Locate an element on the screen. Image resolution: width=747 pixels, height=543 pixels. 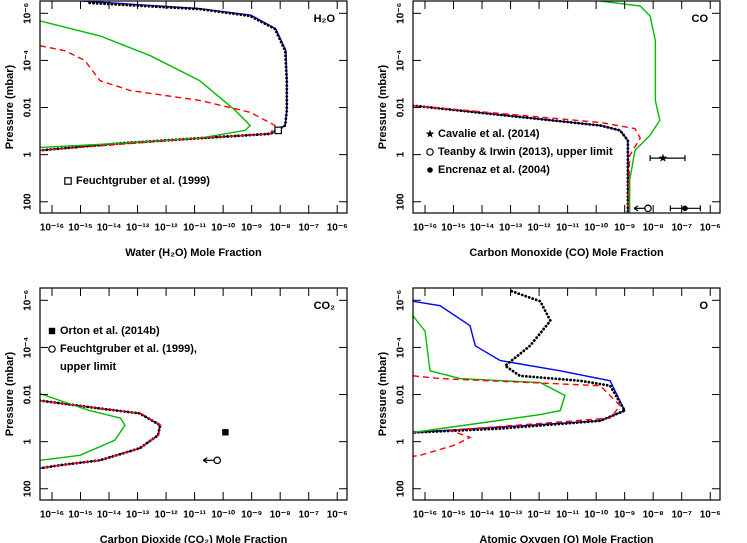
legend-label: Orton et al. (2014b) is located at coordinates (110, 331).